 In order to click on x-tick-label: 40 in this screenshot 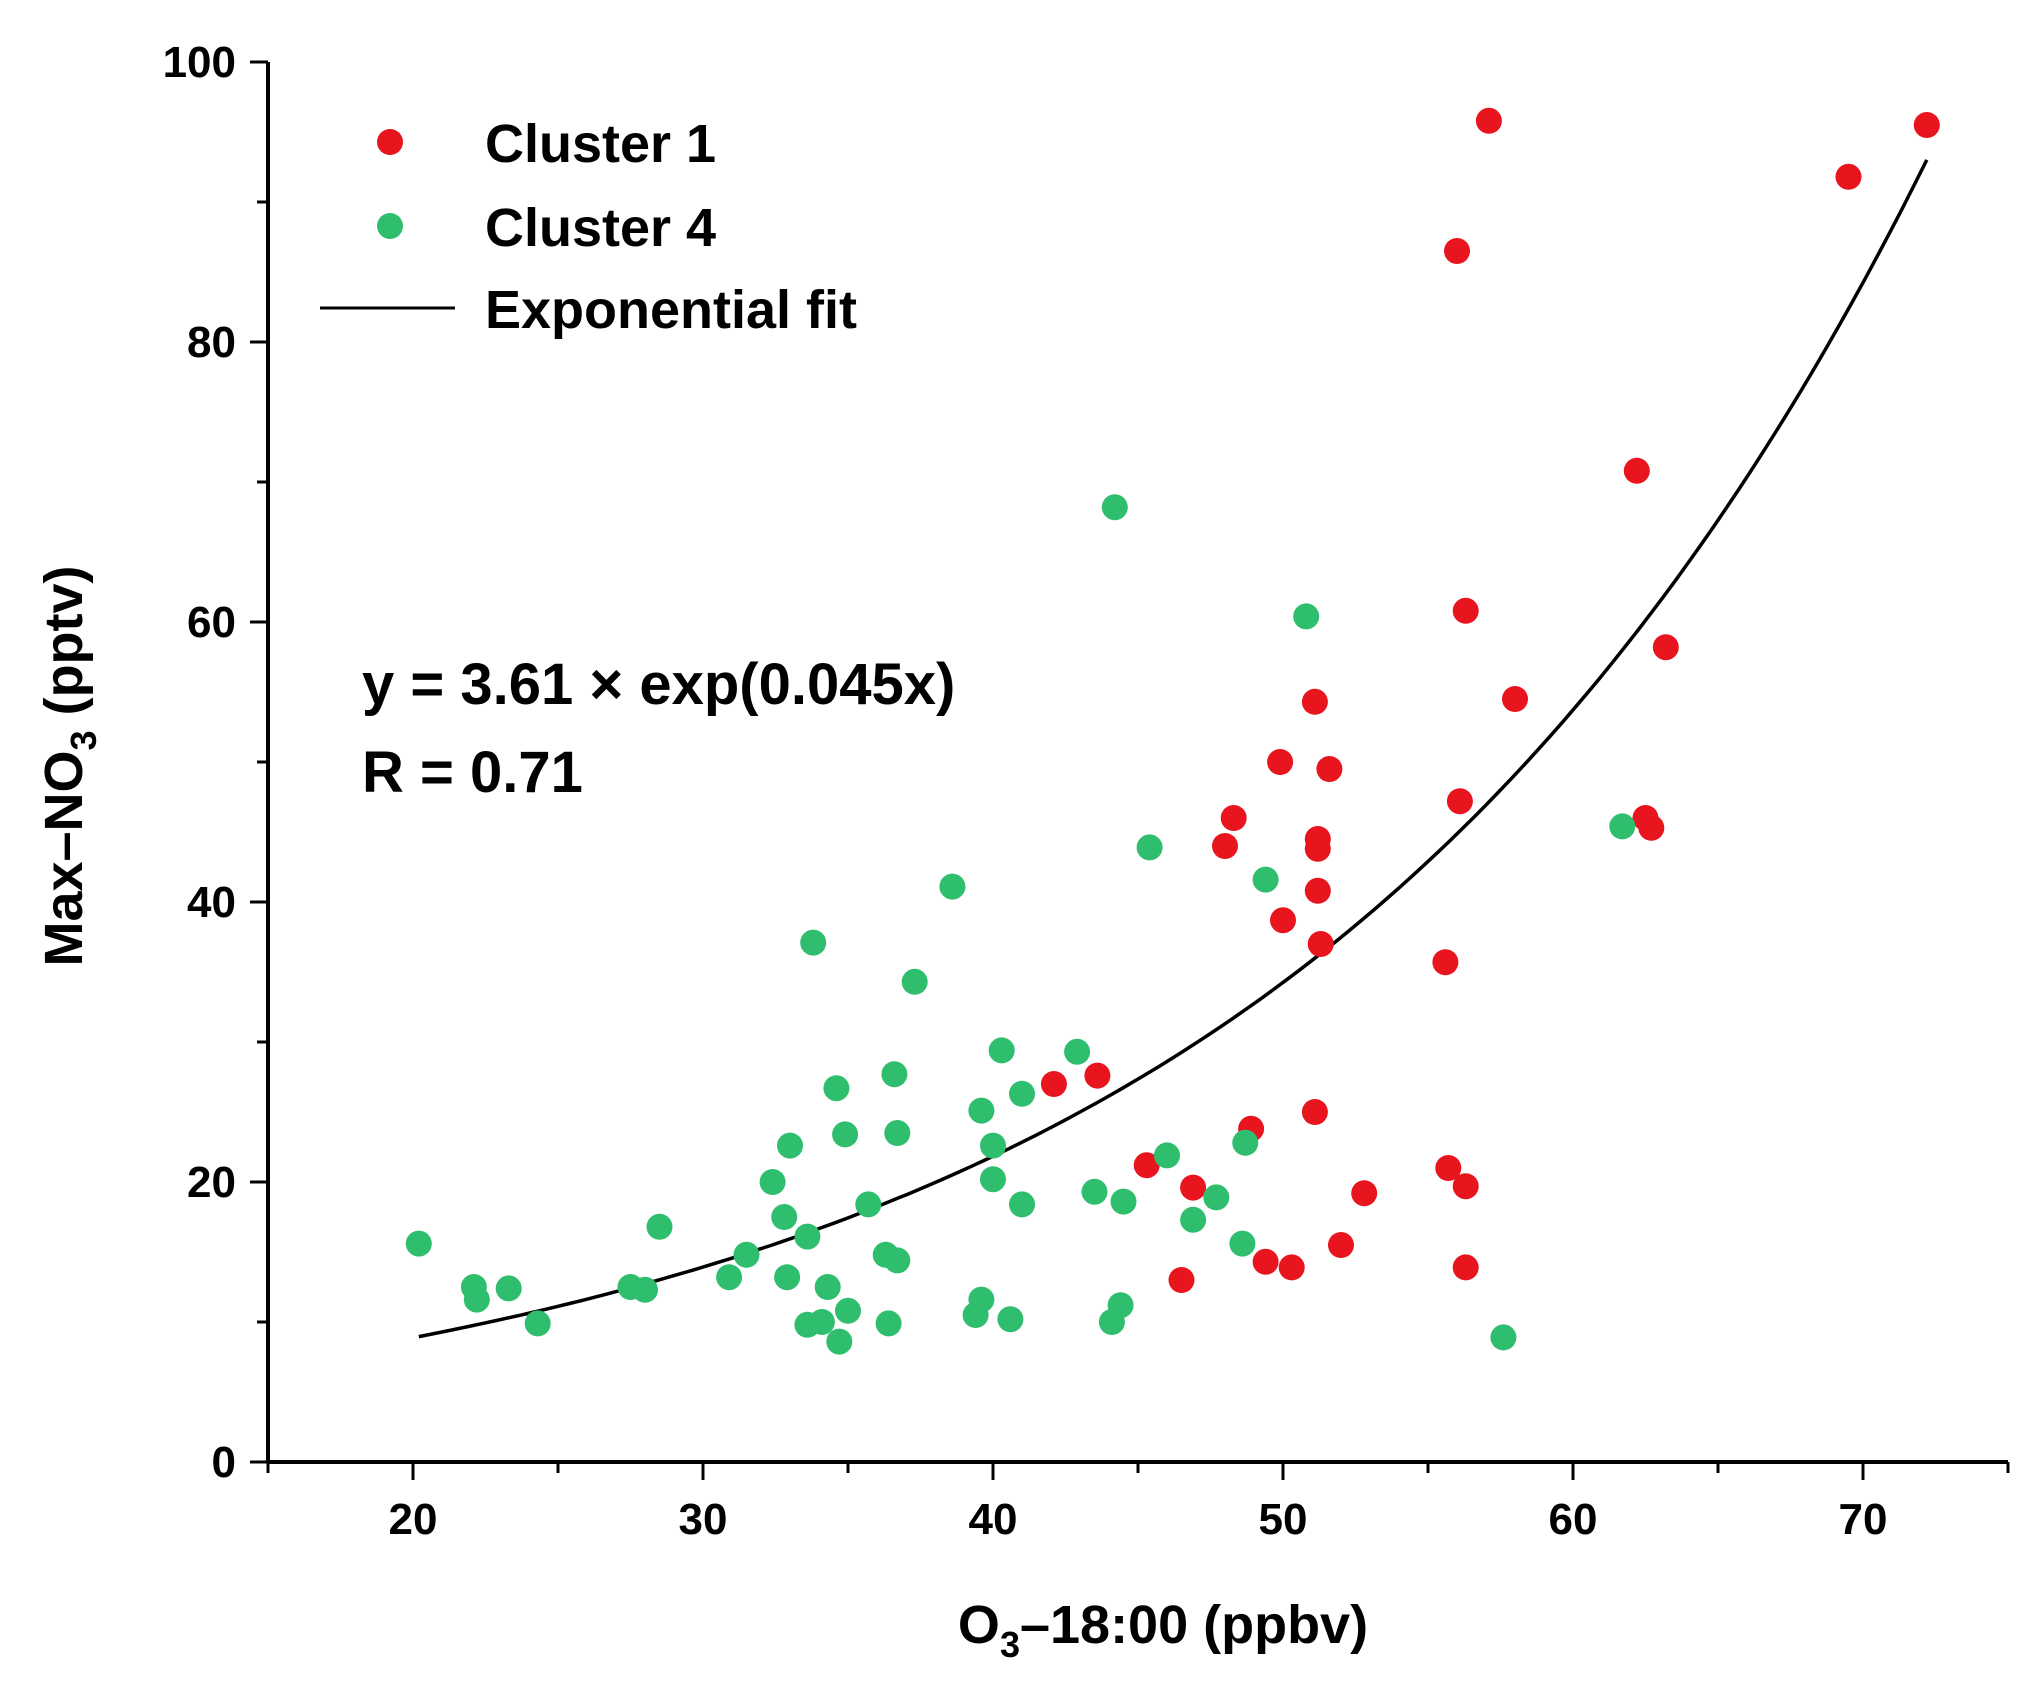, I will do `click(993, 1519)`.